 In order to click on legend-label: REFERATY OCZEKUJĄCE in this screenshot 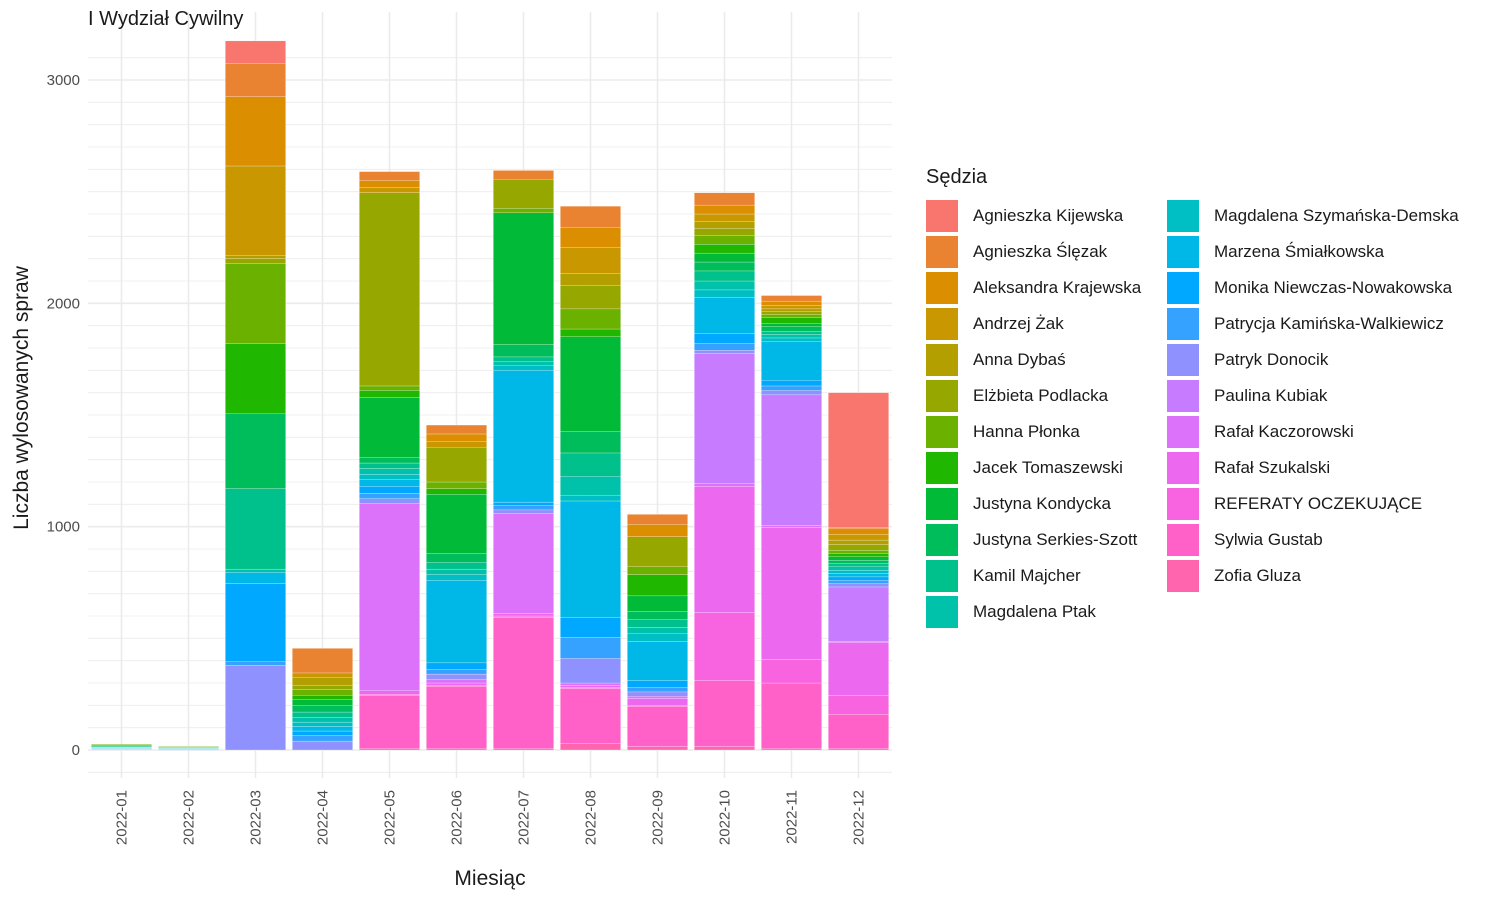, I will do `click(1318, 503)`.